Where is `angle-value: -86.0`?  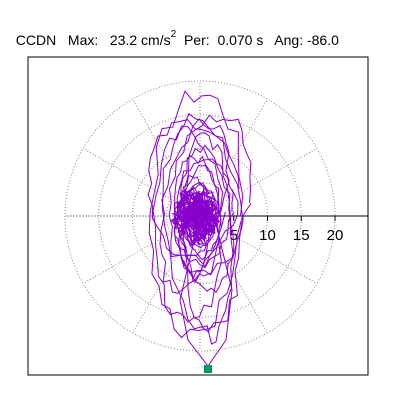
angle-value: -86.0 is located at coordinates (322, 40).